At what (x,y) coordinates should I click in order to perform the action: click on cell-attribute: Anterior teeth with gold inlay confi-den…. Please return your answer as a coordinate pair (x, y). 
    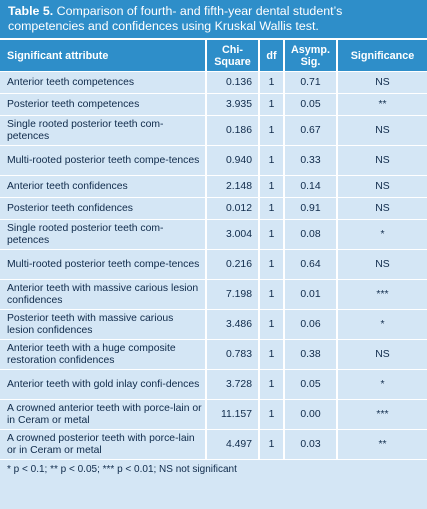
    Looking at the image, I should click on (103, 384).